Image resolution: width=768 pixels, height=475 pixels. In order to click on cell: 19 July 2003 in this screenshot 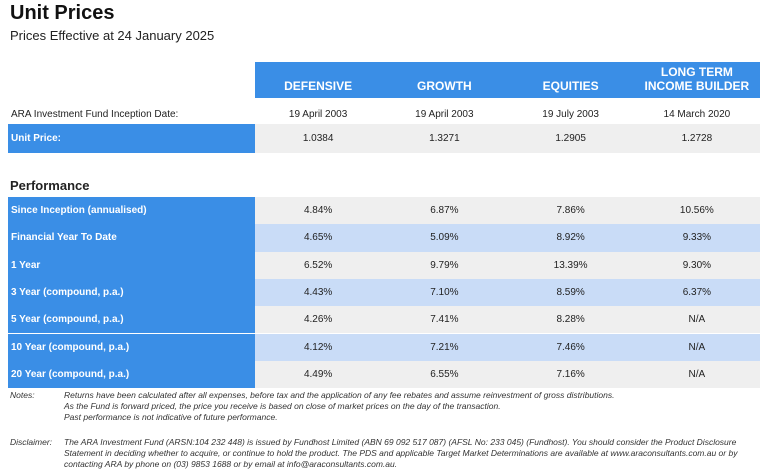, I will do `click(570, 114)`.